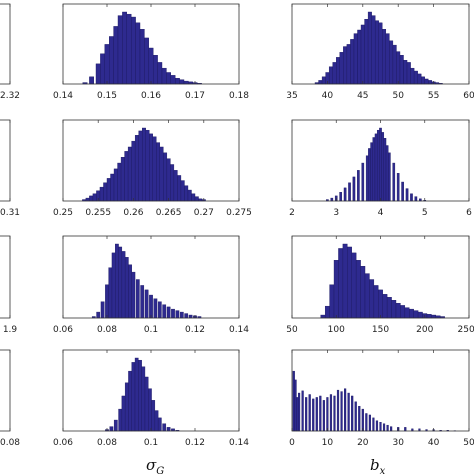 The image size is (474, 474). I want to click on x-tick-label: 0.265, so click(169, 213).